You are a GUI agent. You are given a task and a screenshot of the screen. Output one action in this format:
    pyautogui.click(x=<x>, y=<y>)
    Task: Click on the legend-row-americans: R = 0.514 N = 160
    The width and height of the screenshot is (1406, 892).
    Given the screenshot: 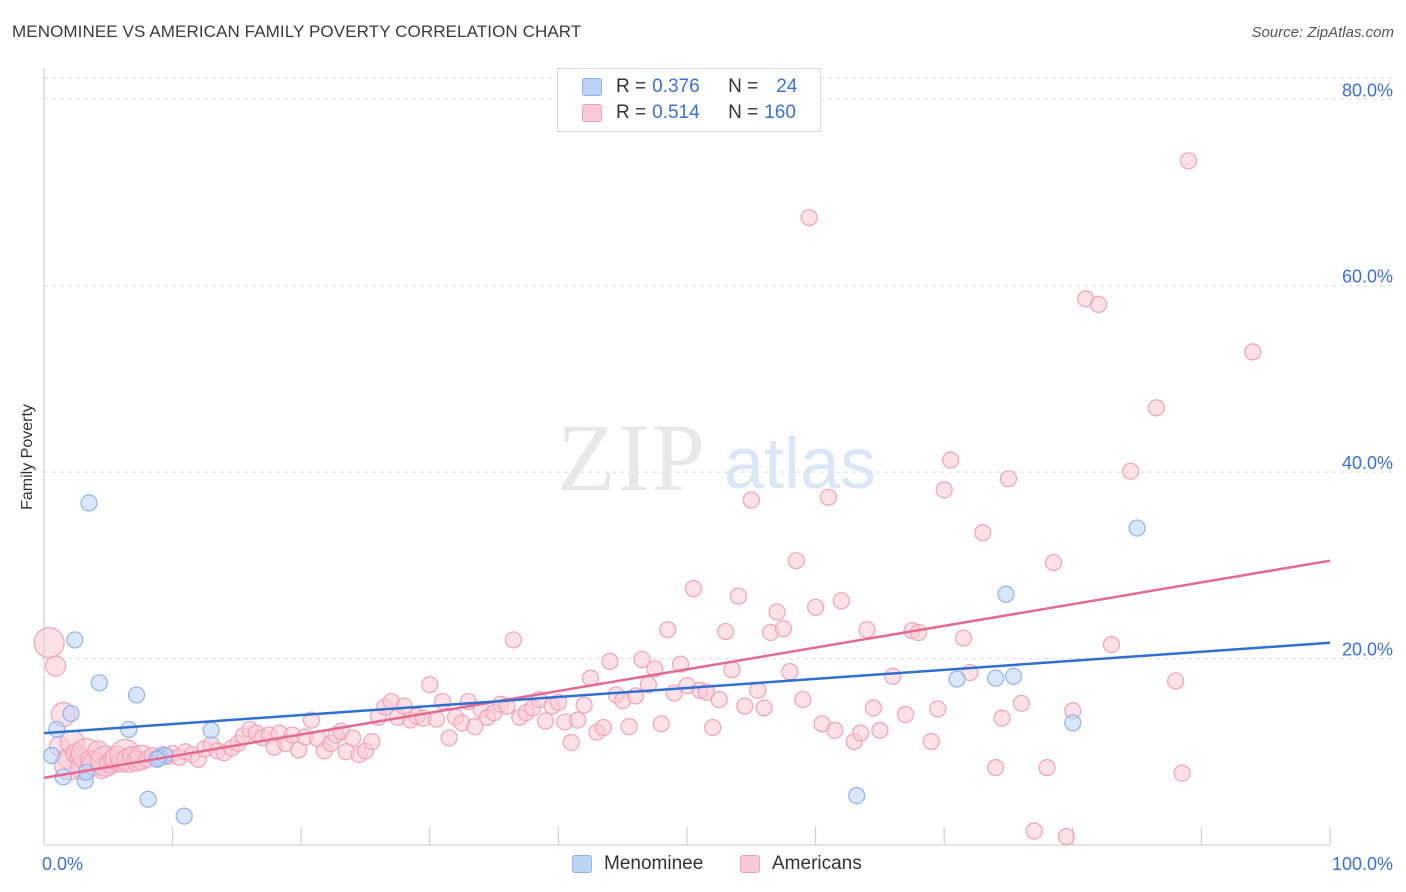 What is the action you would take?
    pyautogui.click(x=689, y=113)
    